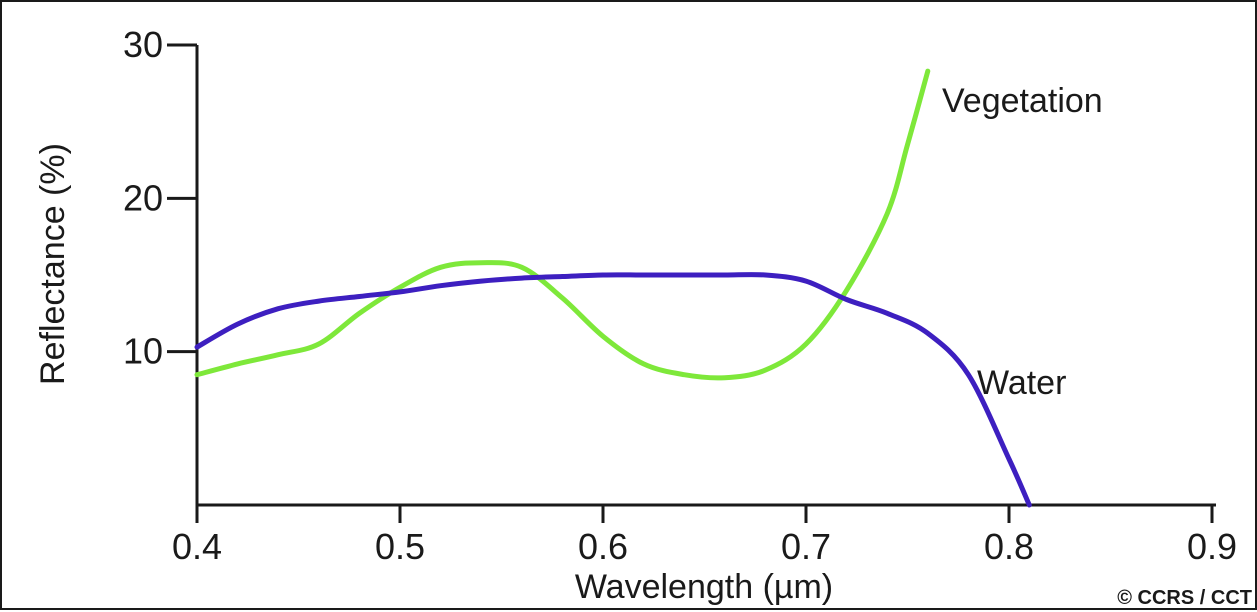  What do you see at coordinates (806, 546) in the screenshot?
I see `x-tick-label: 0.7` at bounding box center [806, 546].